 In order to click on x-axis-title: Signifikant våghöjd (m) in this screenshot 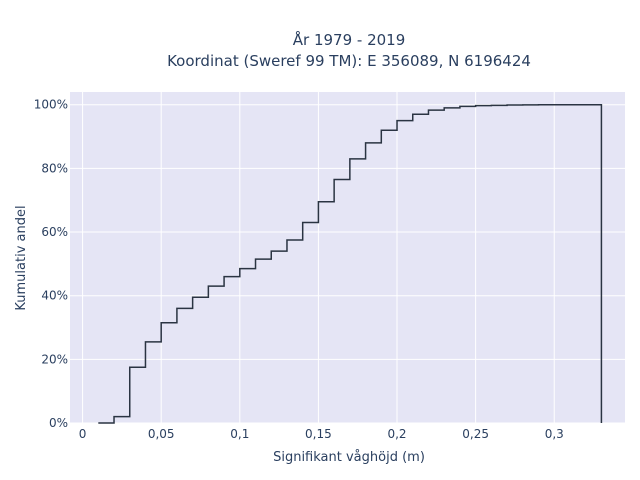, I will do `click(349, 457)`.